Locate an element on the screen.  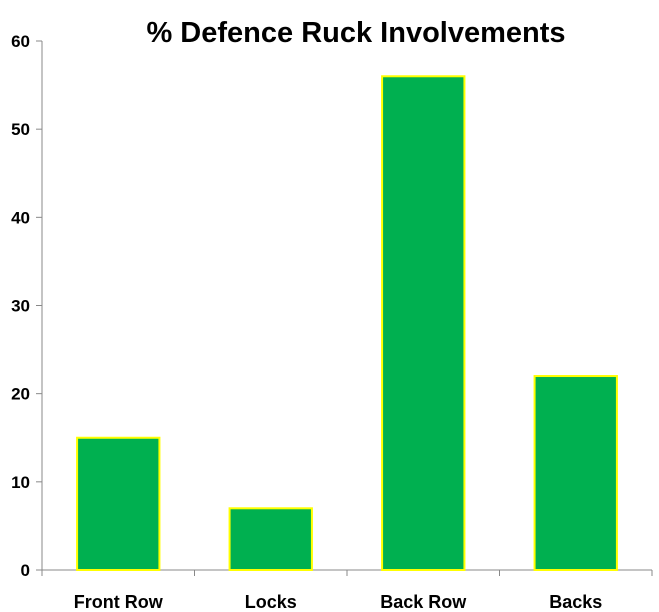
y-tick-label: 50 is located at coordinates (20, 129).